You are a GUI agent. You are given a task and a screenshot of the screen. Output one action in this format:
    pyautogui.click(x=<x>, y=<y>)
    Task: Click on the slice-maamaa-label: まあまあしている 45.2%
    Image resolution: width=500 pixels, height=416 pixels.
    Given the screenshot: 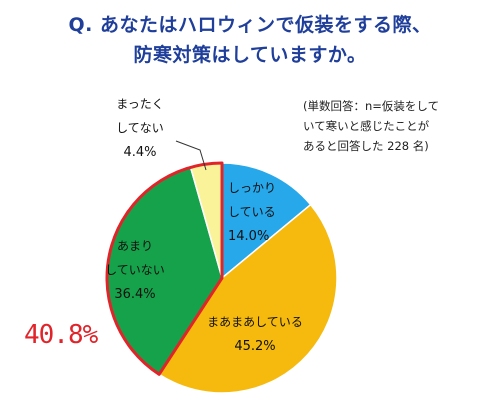 What is the action you would take?
    pyautogui.click(x=255, y=334)
    